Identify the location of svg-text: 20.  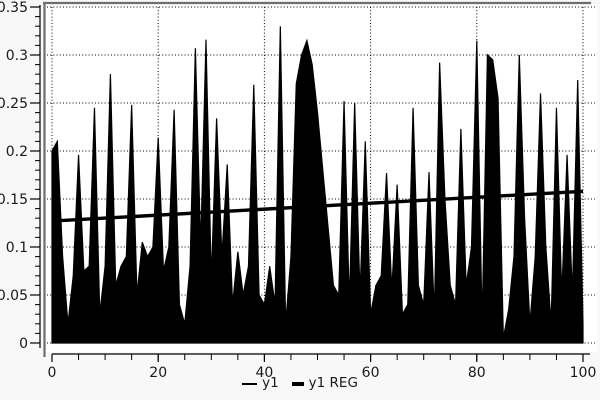
(158, 373).